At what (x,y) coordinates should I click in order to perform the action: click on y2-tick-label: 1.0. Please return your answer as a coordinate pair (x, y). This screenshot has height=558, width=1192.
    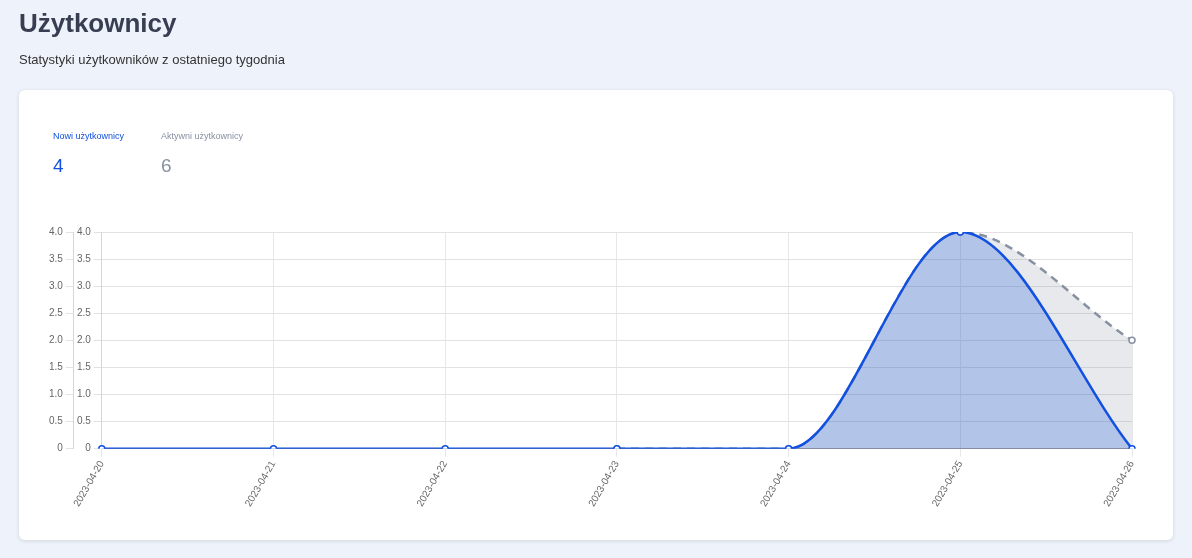
    Looking at the image, I should click on (84, 394).